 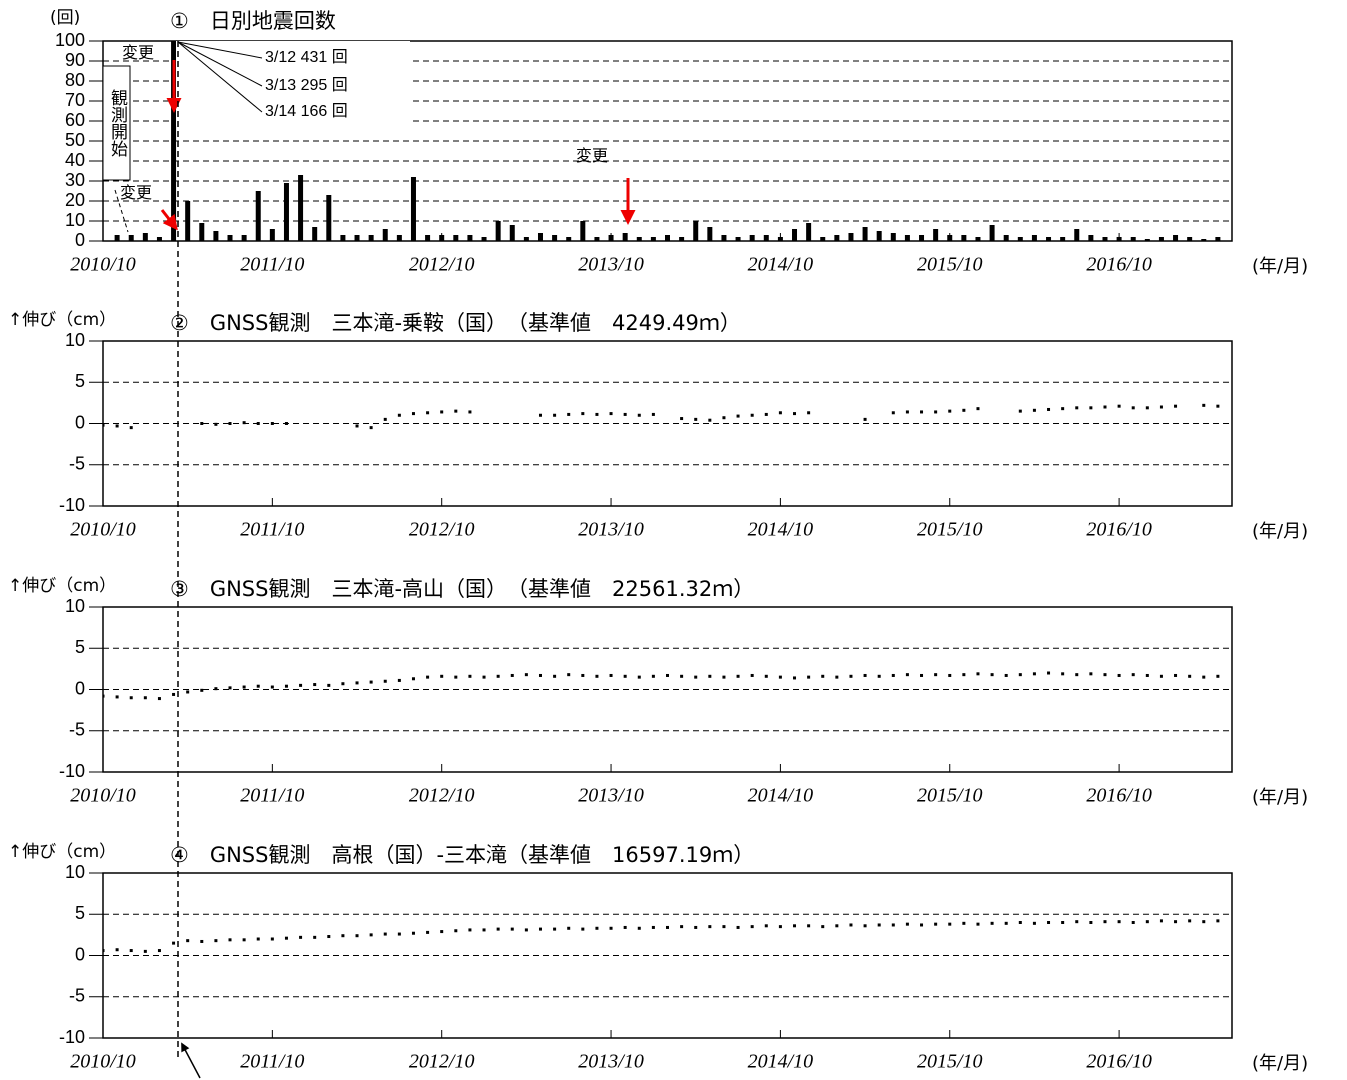 What do you see at coordinates (306, 111) in the screenshot?
I see `annotation: 3/14 166 回` at bounding box center [306, 111].